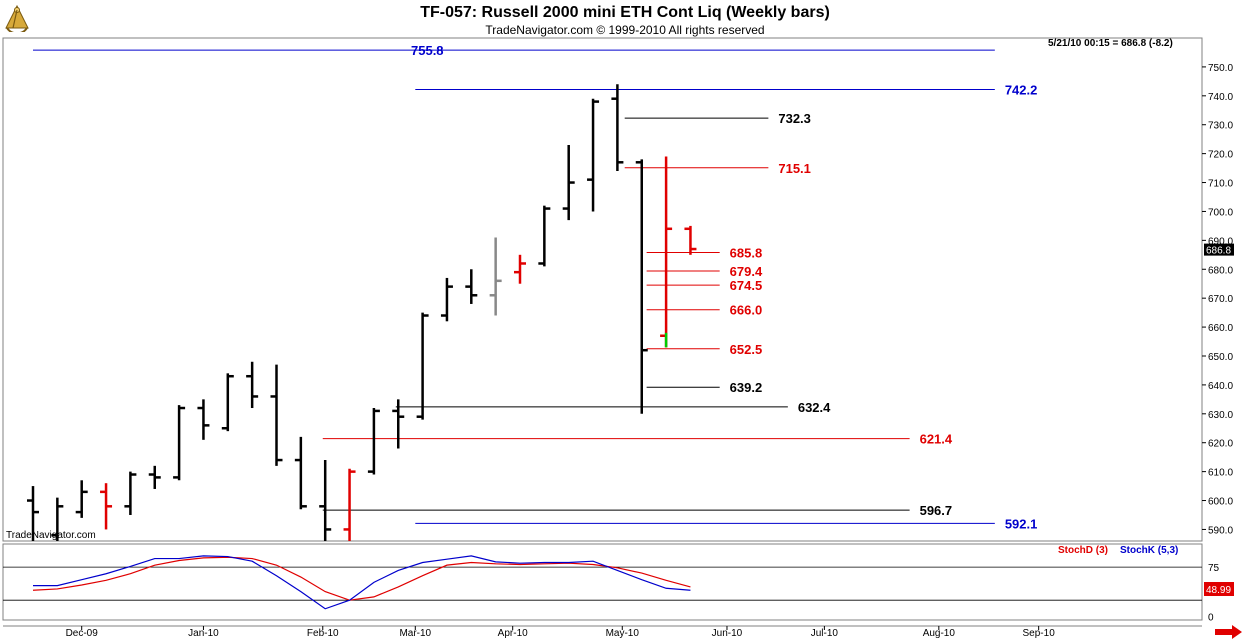  Describe the element at coordinates (1214, 568) in the screenshot. I see `stoch-tick-label: 75` at that location.